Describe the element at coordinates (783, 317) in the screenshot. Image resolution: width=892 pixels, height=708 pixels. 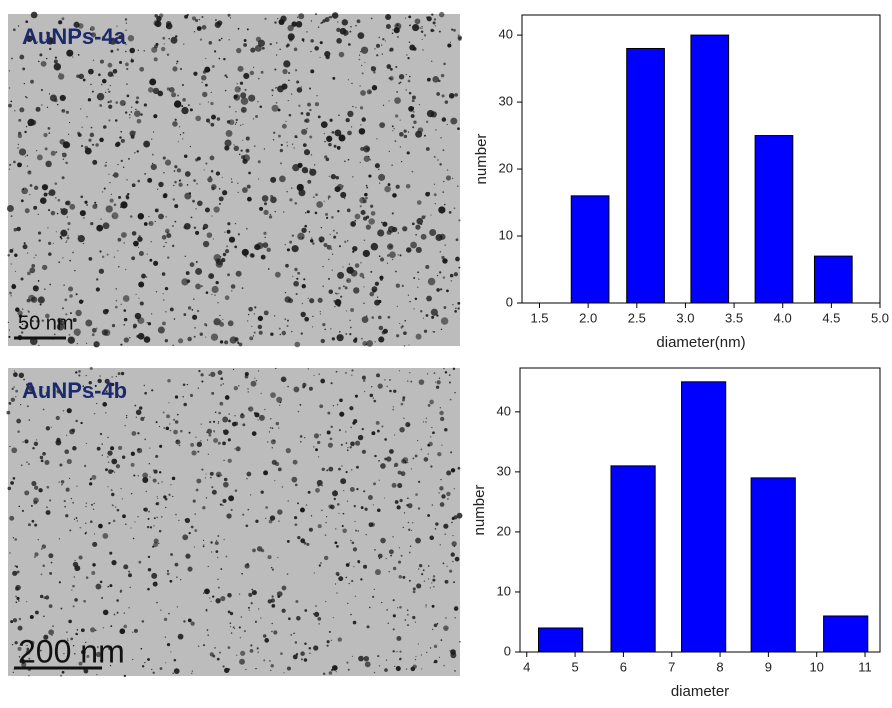
I see `x-tick-label: 4.0` at that location.